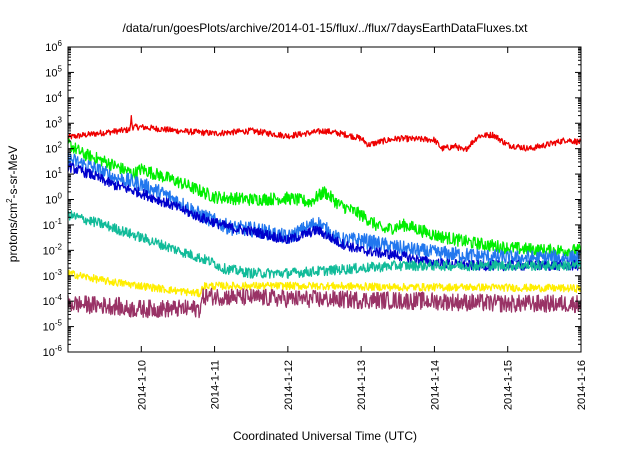 Image resolution: width=640 pixels, height=453 pixels. Describe the element at coordinates (9, 200) in the screenshot. I see `y-axis-label-superscript: 2` at that location.